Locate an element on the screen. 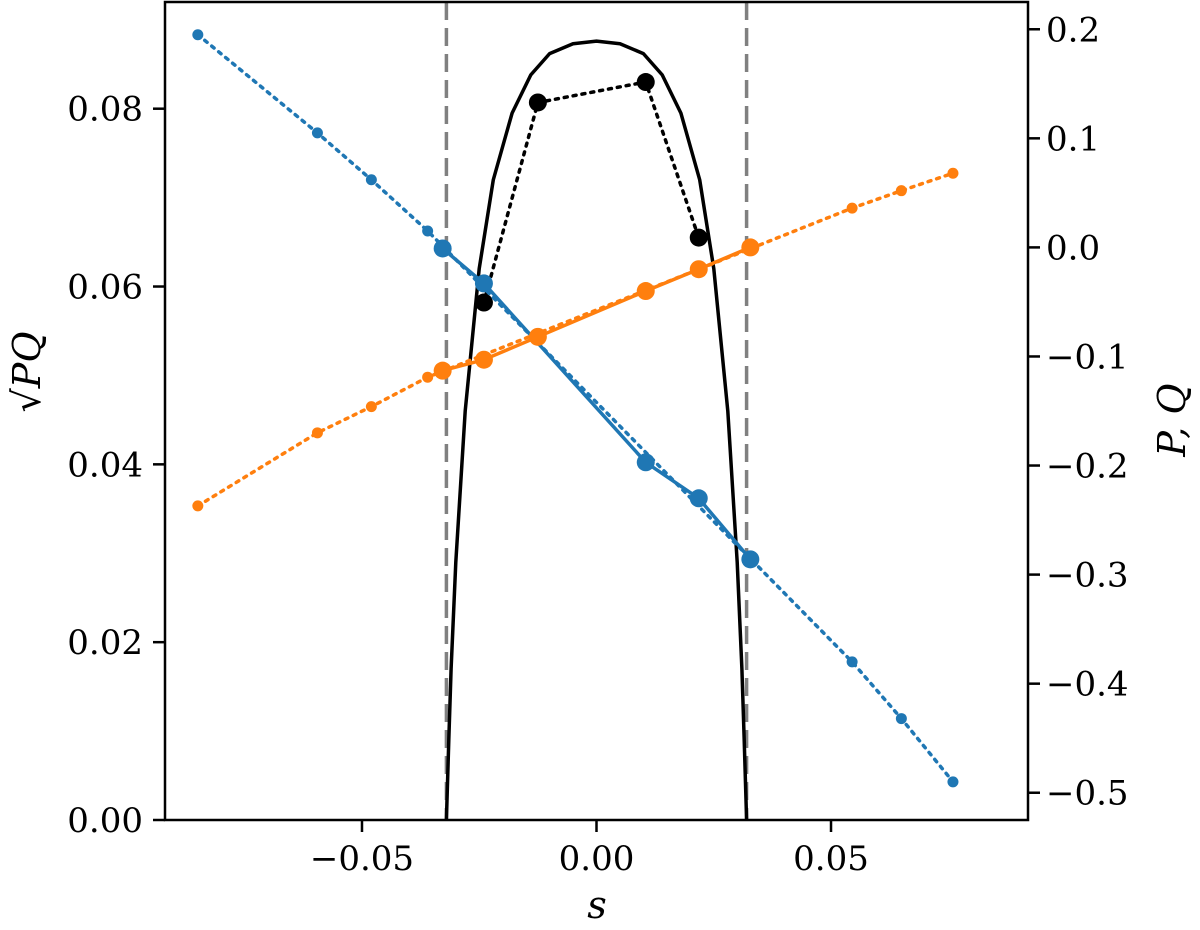 The height and width of the screenshot is (930, 1200). x-axis-label: s is located at coordinates (597, 905).